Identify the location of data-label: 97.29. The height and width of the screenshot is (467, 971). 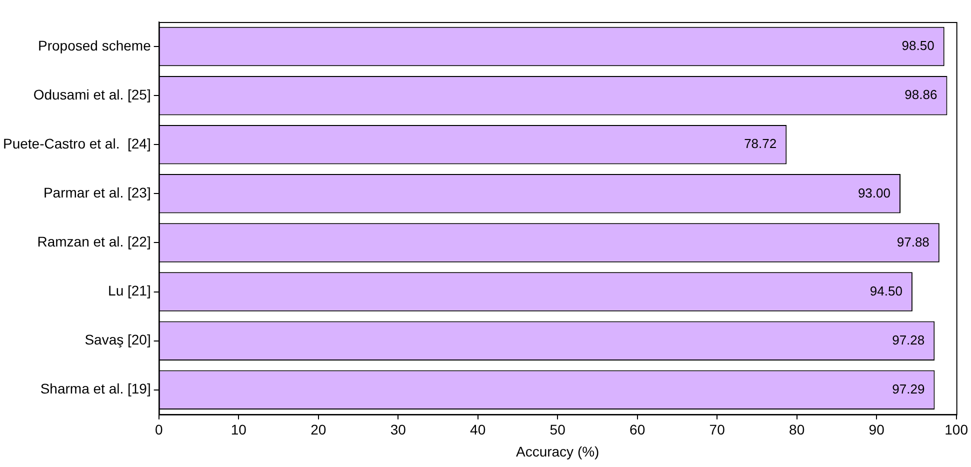
(908, 388).